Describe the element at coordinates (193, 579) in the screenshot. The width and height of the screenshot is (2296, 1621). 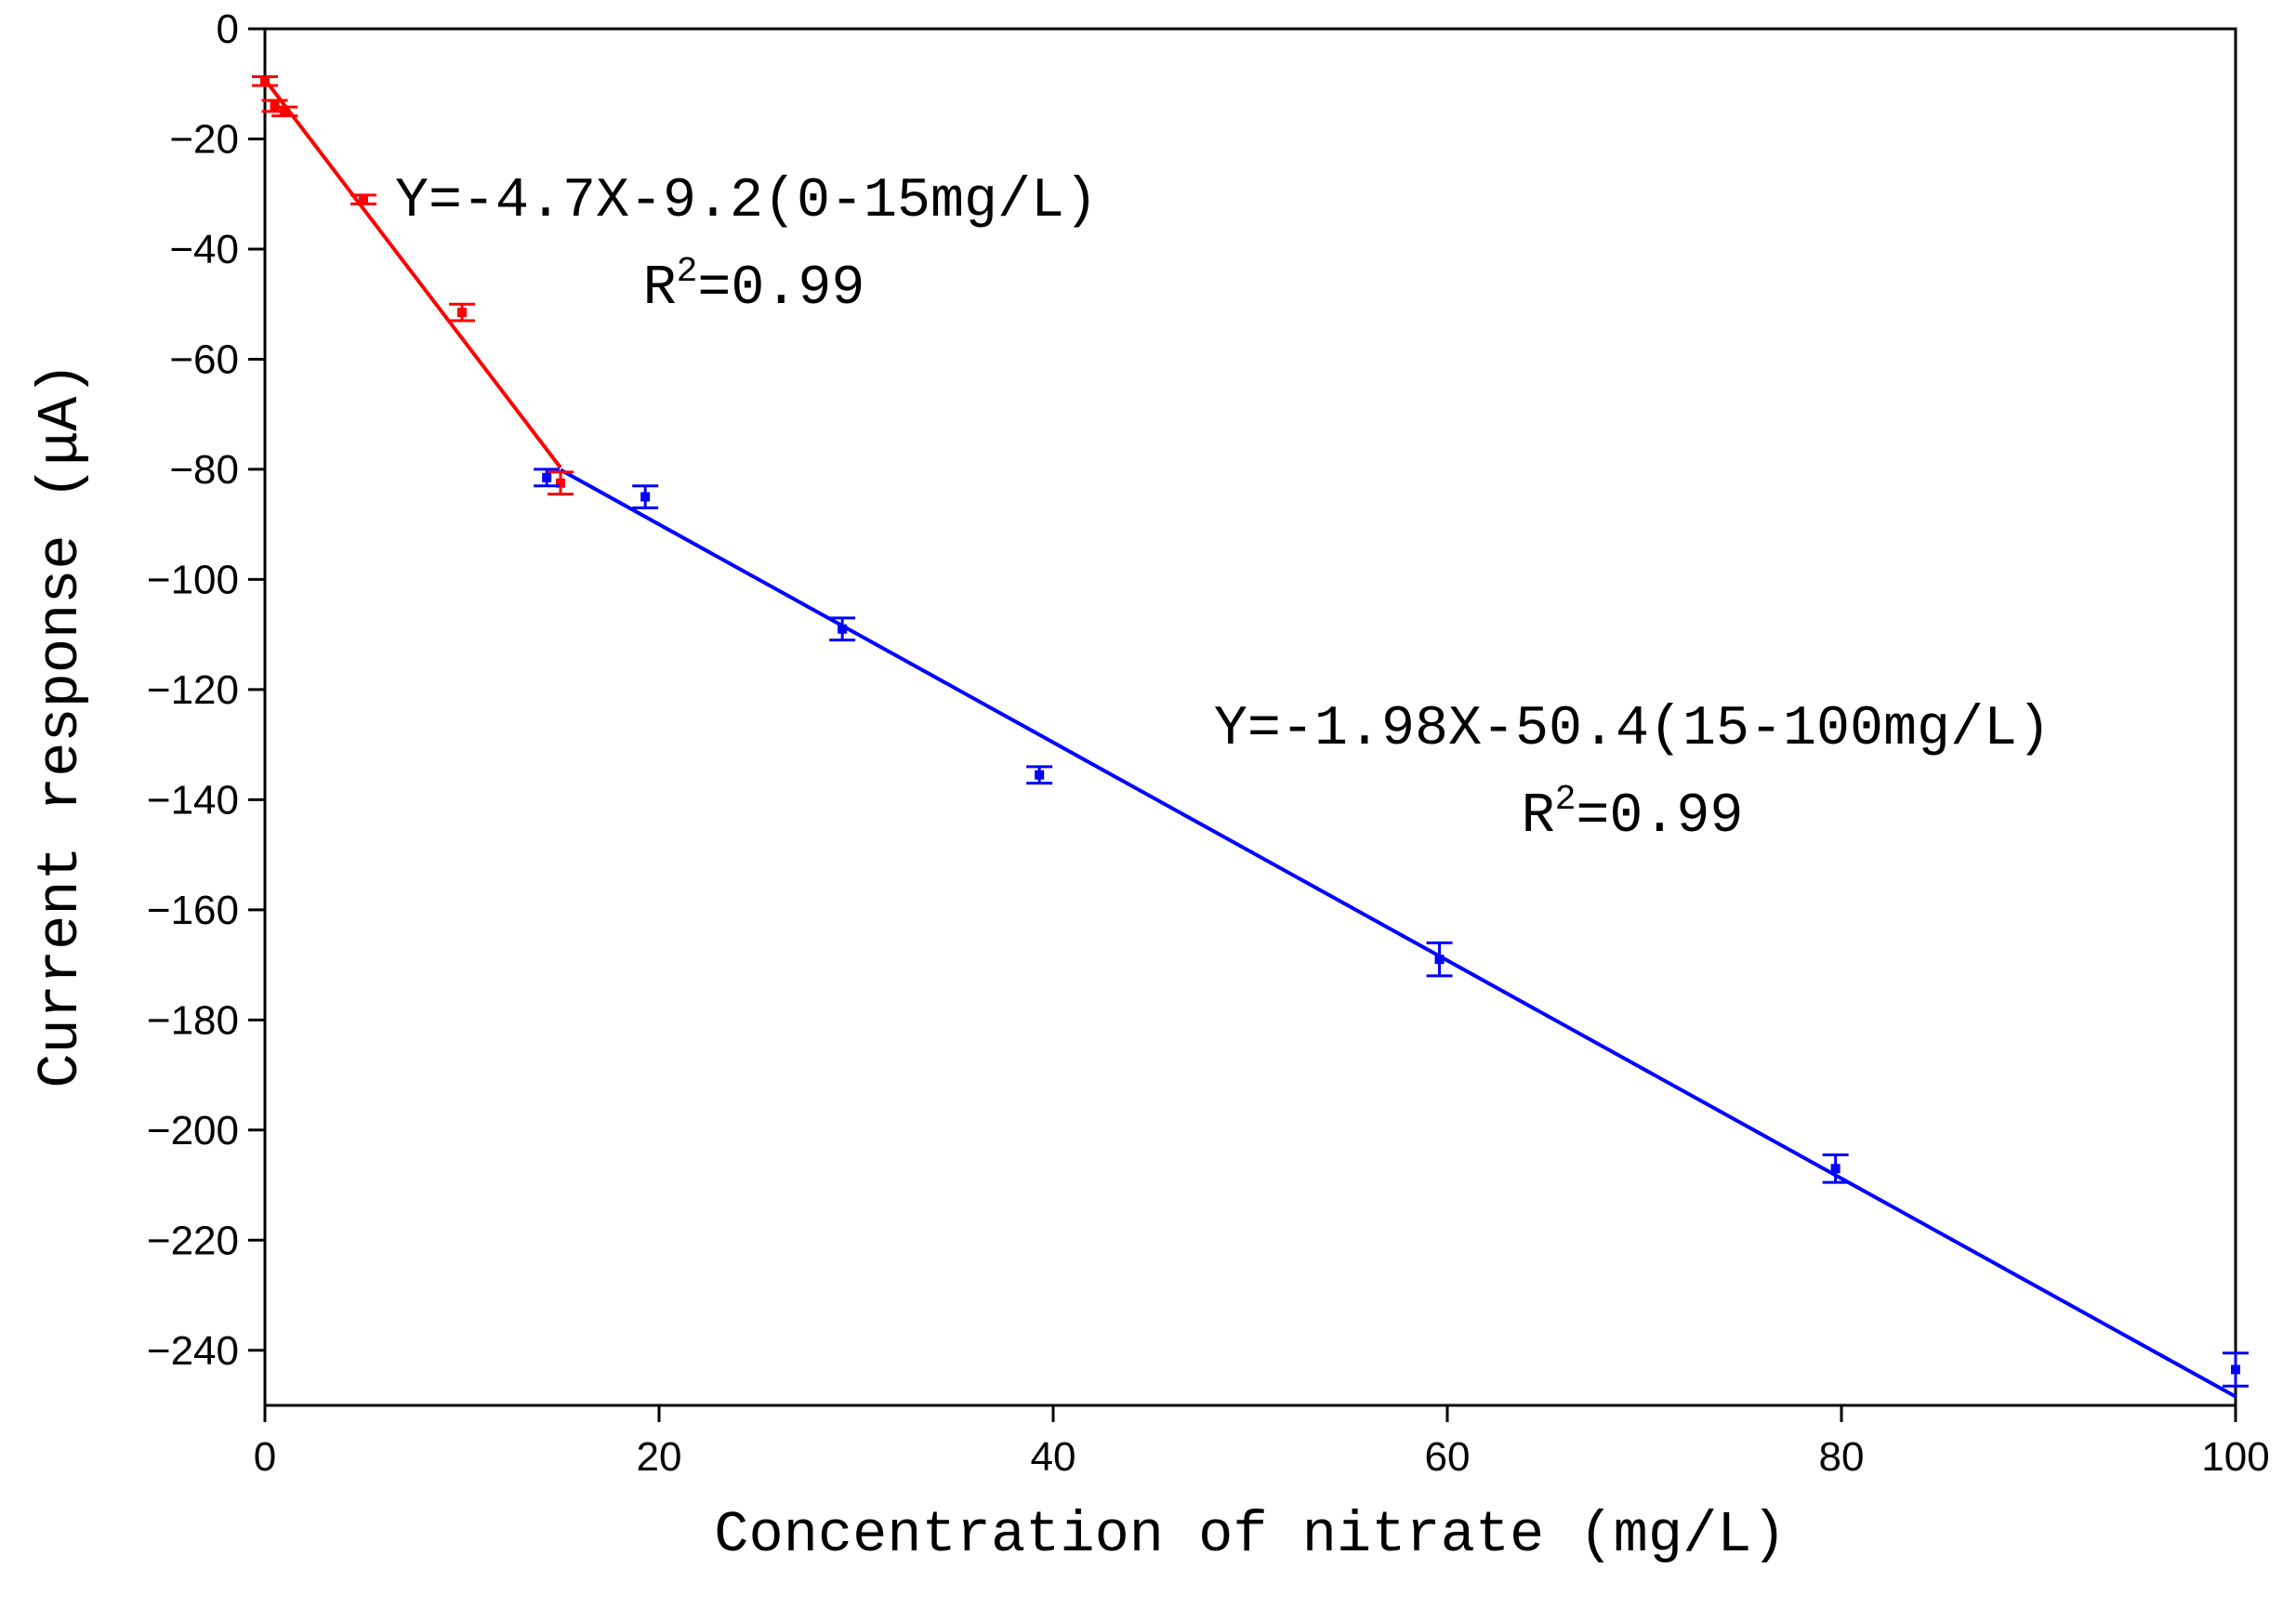
I see `y-tick-label: −100` at that location.